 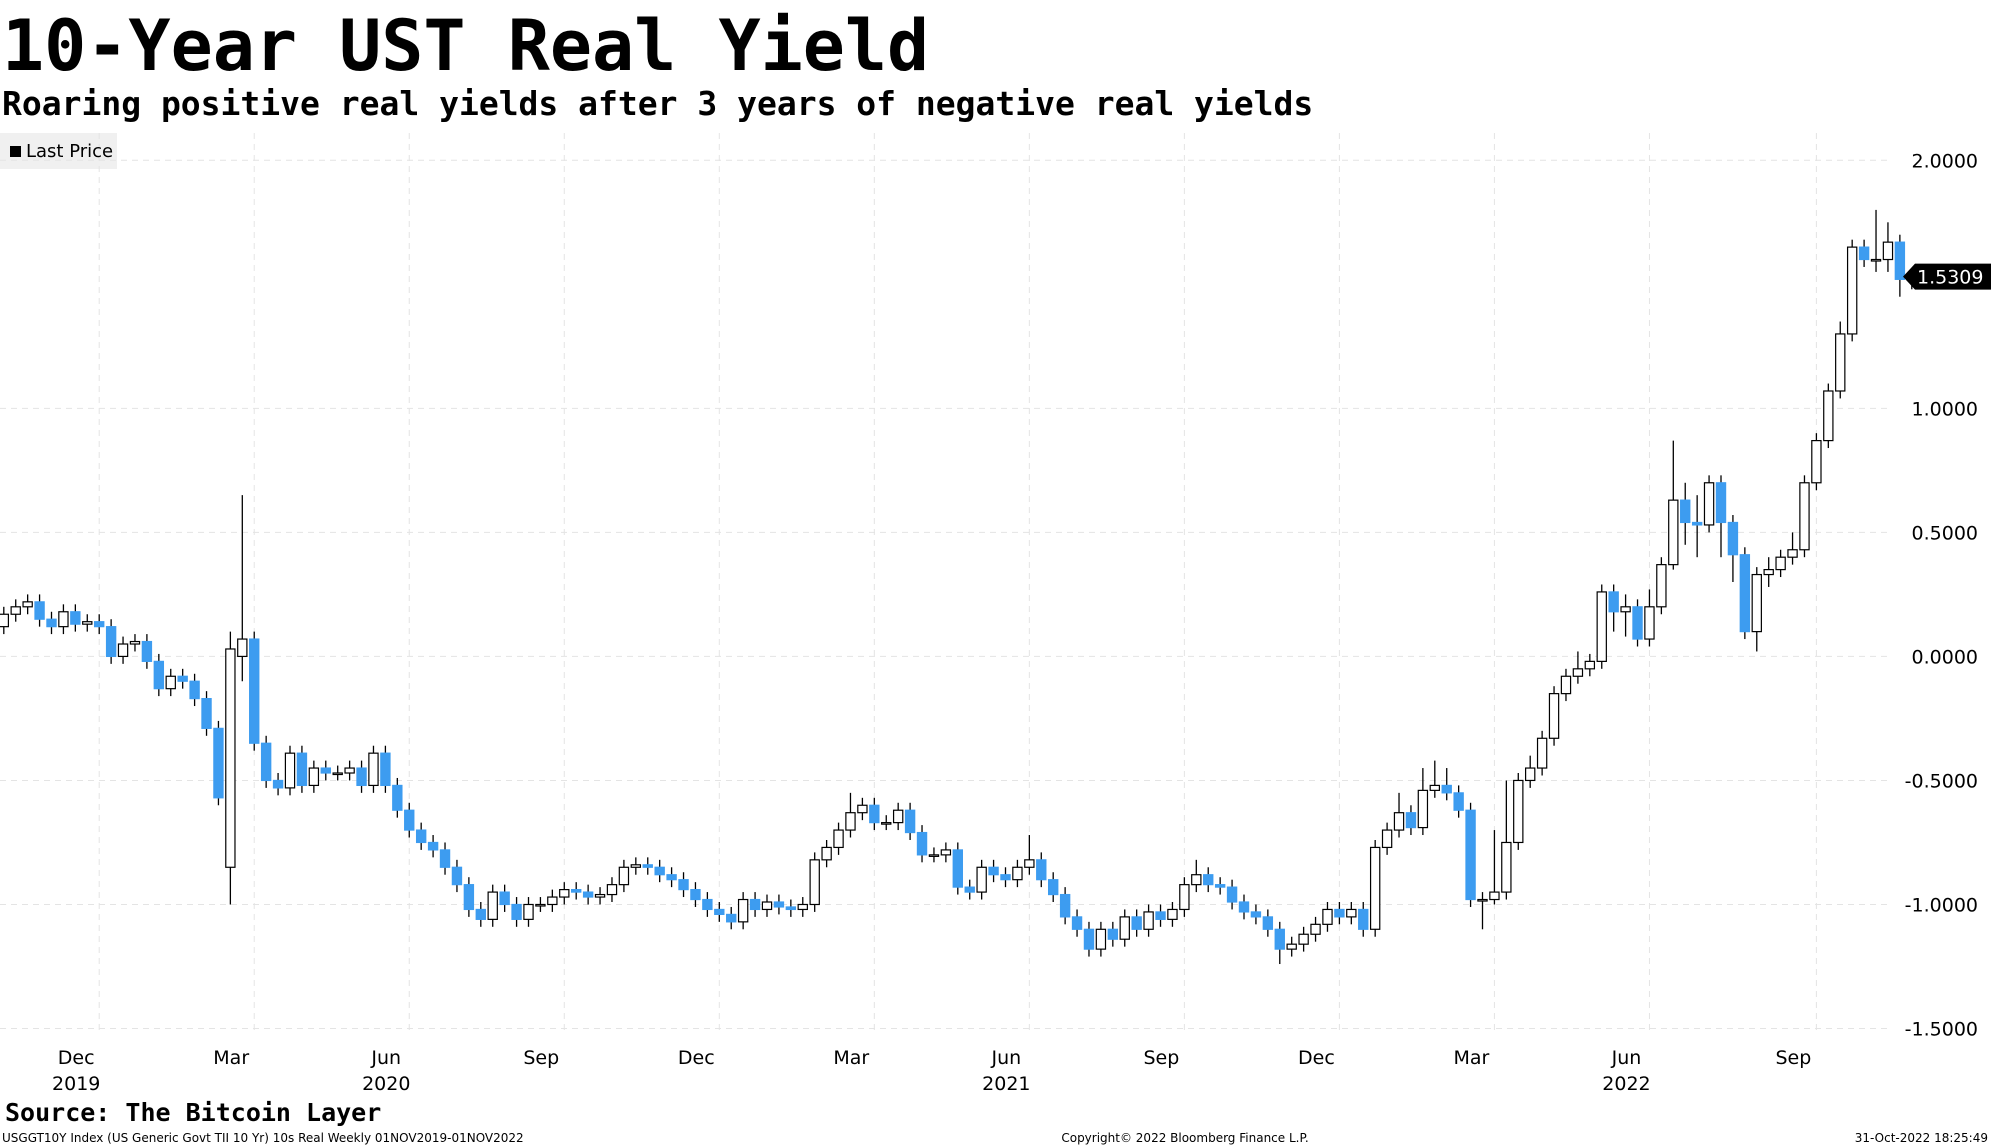 What do you see at coordinates (1941, 781) in the screenshot?
I see `y-tick-label: -0.5000` at bounding box center [1941, 781].